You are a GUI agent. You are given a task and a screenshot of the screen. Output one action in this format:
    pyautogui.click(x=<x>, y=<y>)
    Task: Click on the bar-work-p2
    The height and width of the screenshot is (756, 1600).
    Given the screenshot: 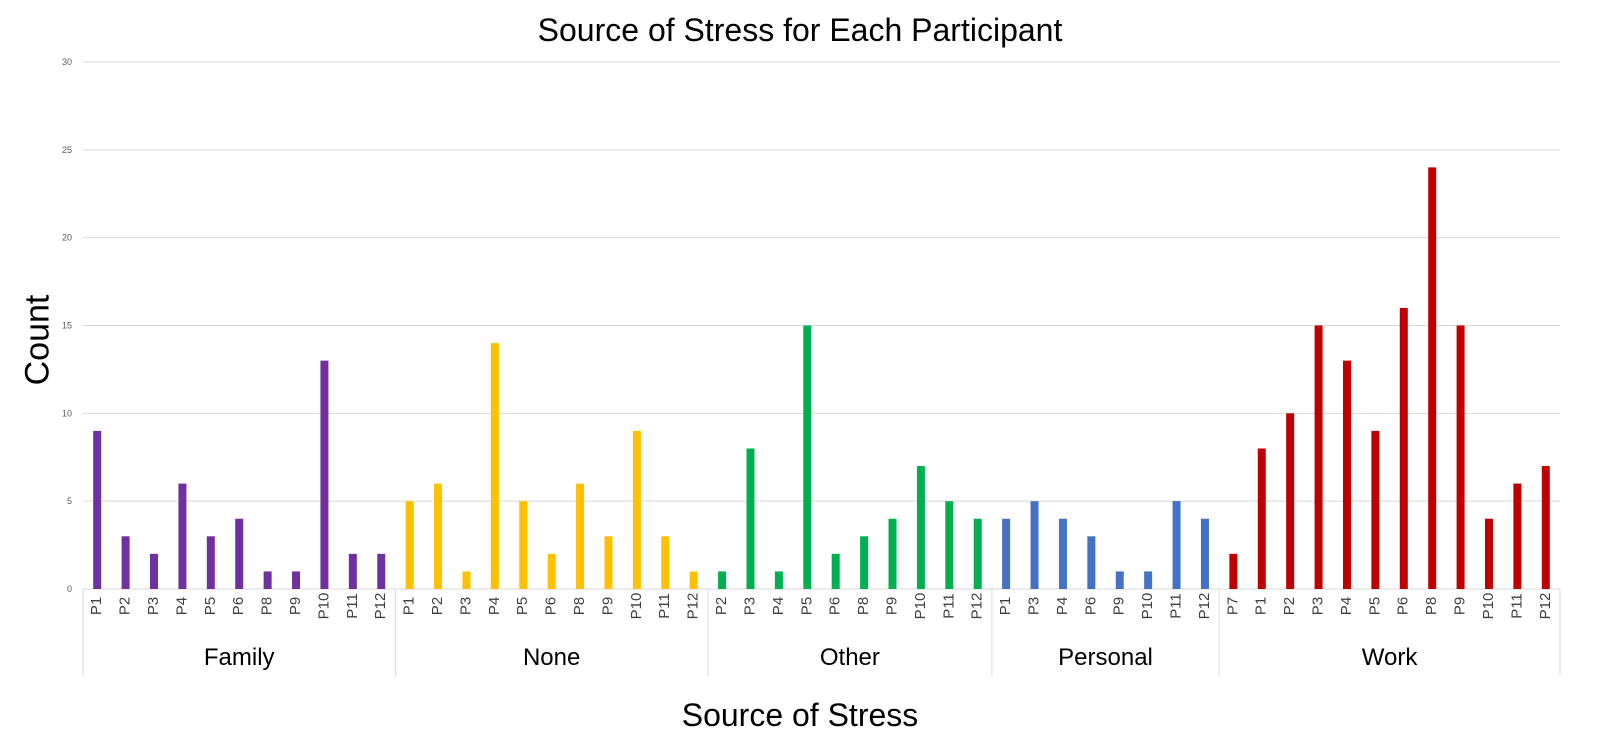 What is the action you would take?
    pyautogui.click(x=1290, y=501)
    